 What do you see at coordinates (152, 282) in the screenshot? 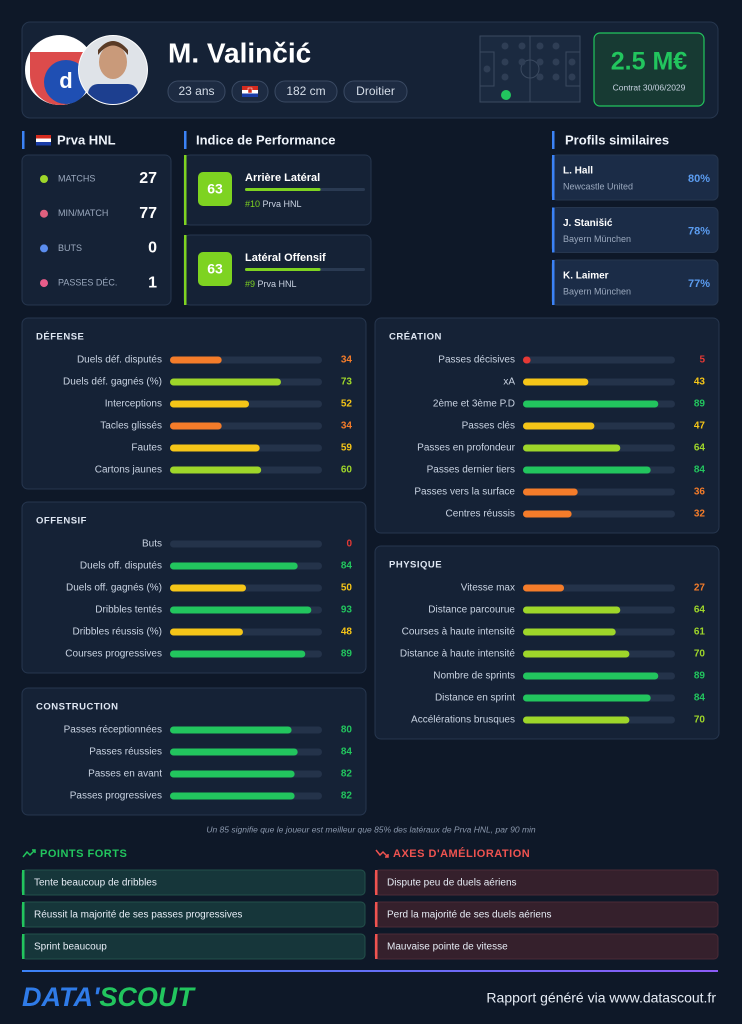
I see `stat-value: 1` at bounding box center [152, 282].